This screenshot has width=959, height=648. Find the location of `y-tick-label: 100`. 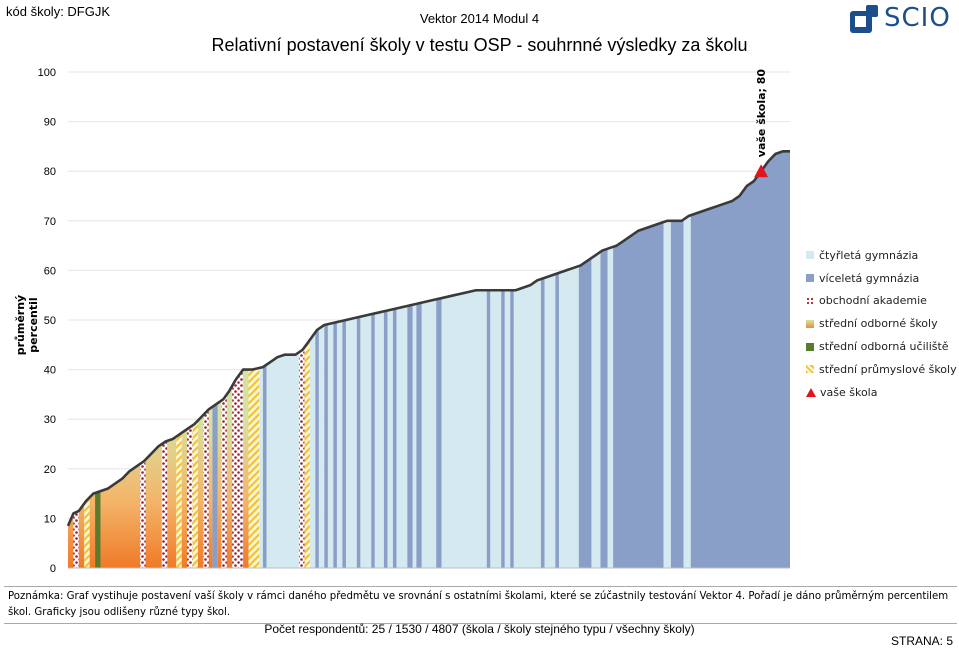

y-tick-label: 100 is located at coordinates (47, 73).